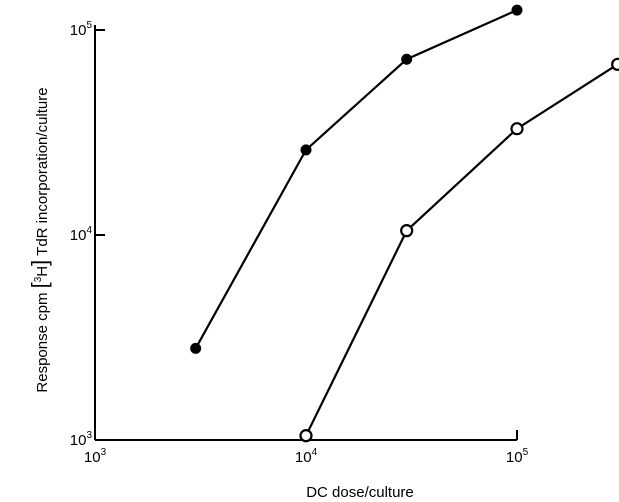 The image size is (619, 502). I want to click on x-tick-label: 10⁴, so click(306, 456).